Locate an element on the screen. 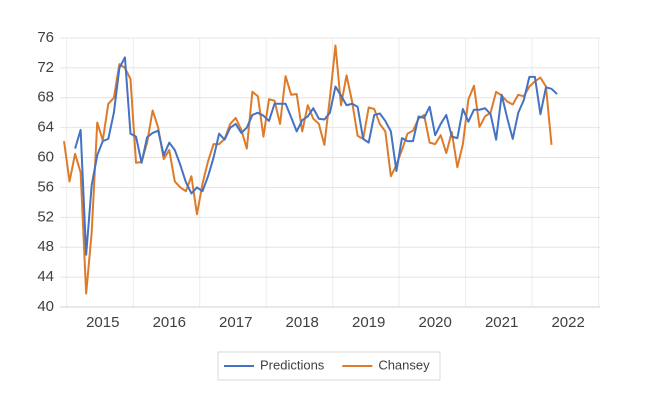  x-tick-label: 2015 is located at coordinates (102, 322).